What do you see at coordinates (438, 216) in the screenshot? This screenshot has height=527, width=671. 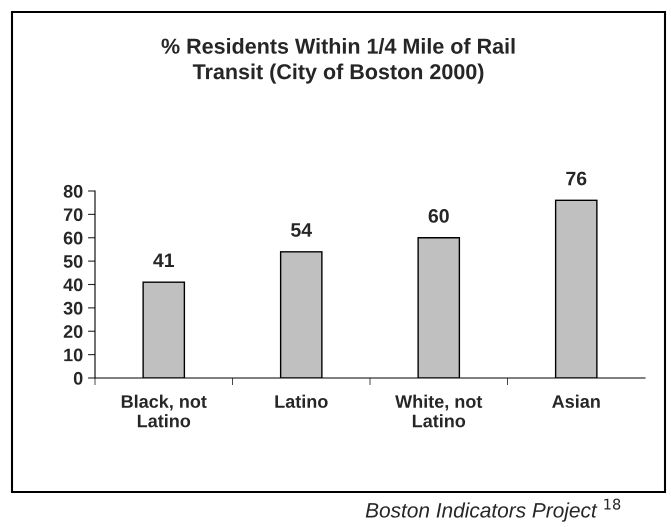 I see `data-label: 60` at bounding box center [438, 216].